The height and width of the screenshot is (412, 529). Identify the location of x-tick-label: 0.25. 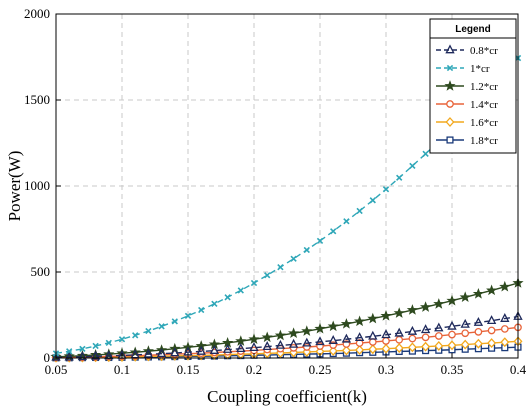
(320, 369).